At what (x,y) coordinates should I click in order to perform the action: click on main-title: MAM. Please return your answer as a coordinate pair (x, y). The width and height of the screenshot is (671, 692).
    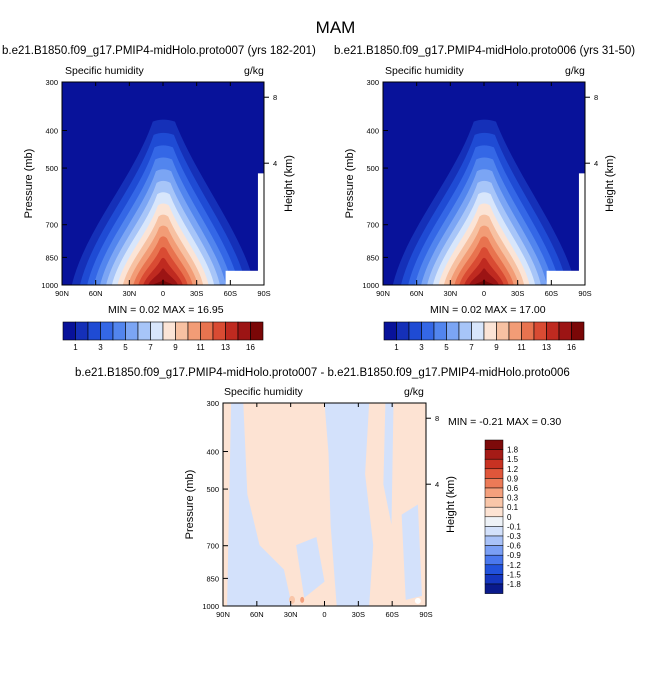
    Looking at the image, I should click on (335, 27).